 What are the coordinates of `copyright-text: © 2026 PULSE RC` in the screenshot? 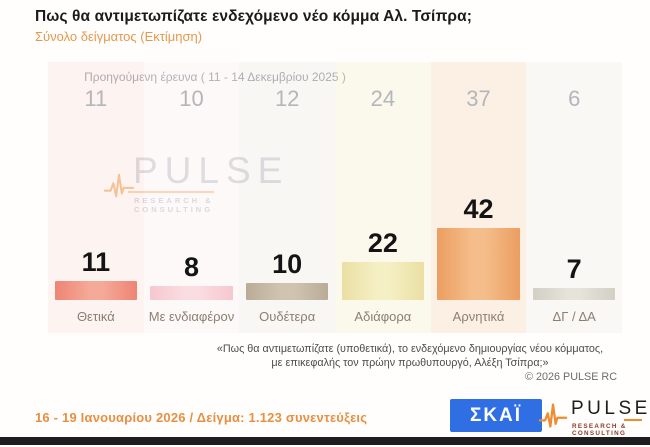 It's located at (571, 377).